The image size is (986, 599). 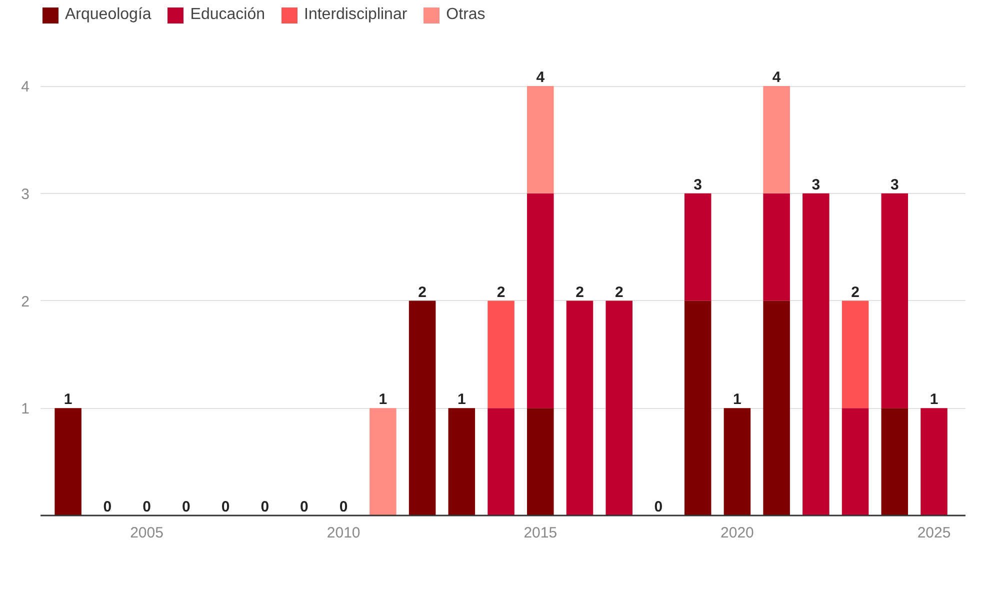 I want to click on x-tick-label: 2005, so click(x=147, y=533).